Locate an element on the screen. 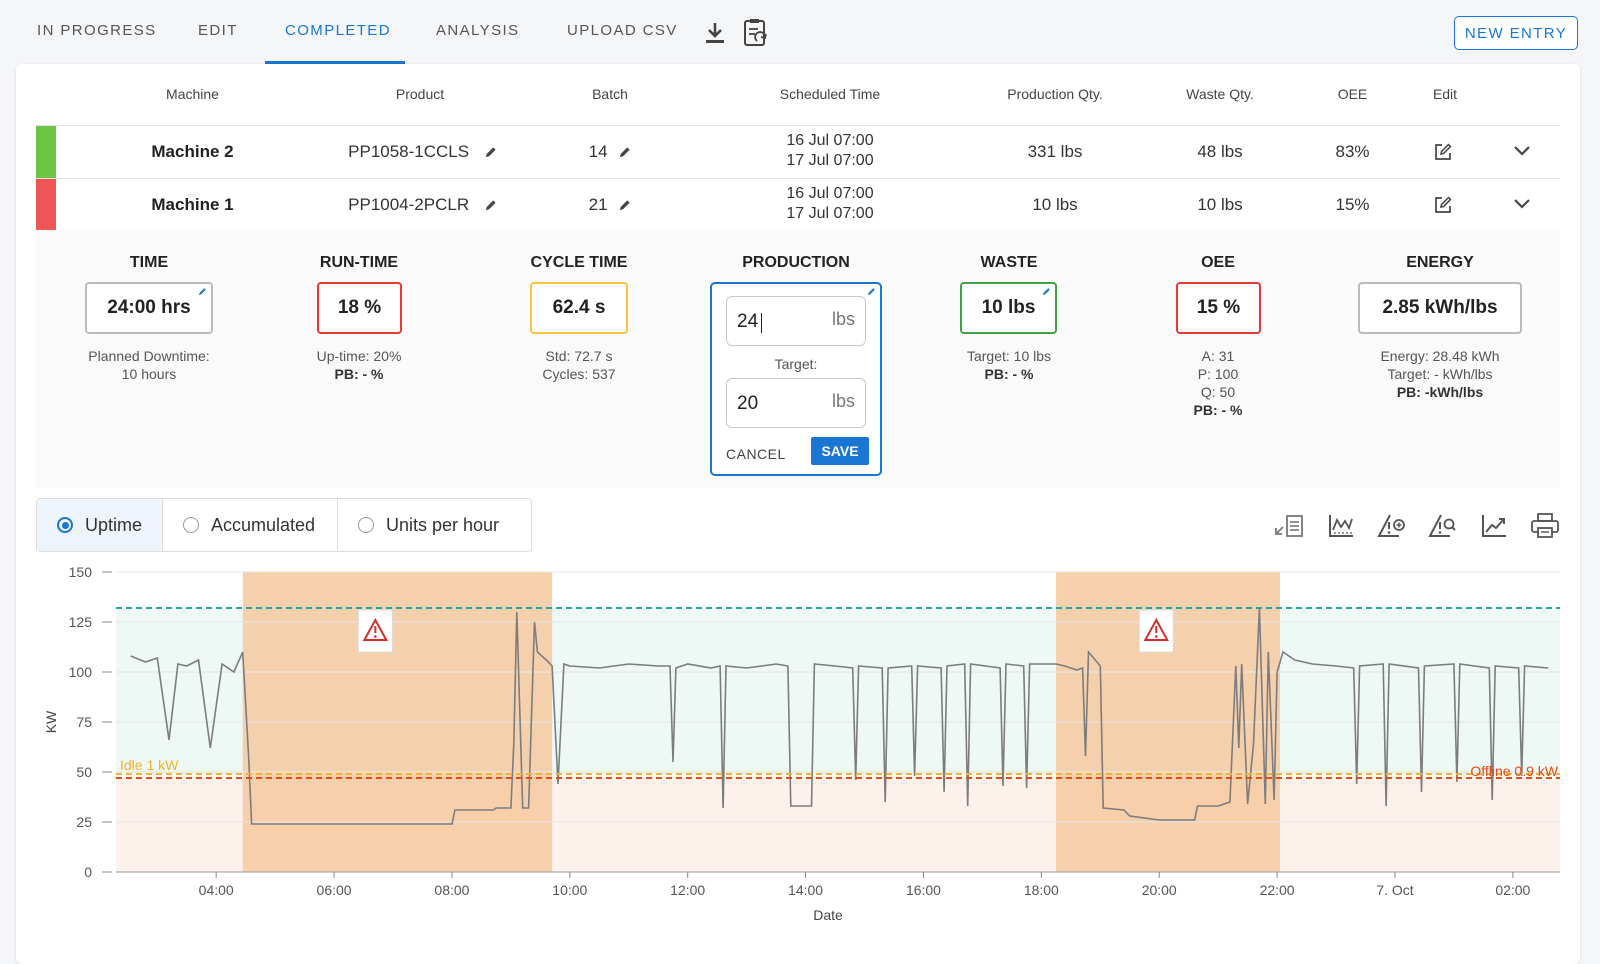 The height and width of the screenshot is (964, 1600). std-text: Std: 72.7 s is located at coordinates (579, 356).